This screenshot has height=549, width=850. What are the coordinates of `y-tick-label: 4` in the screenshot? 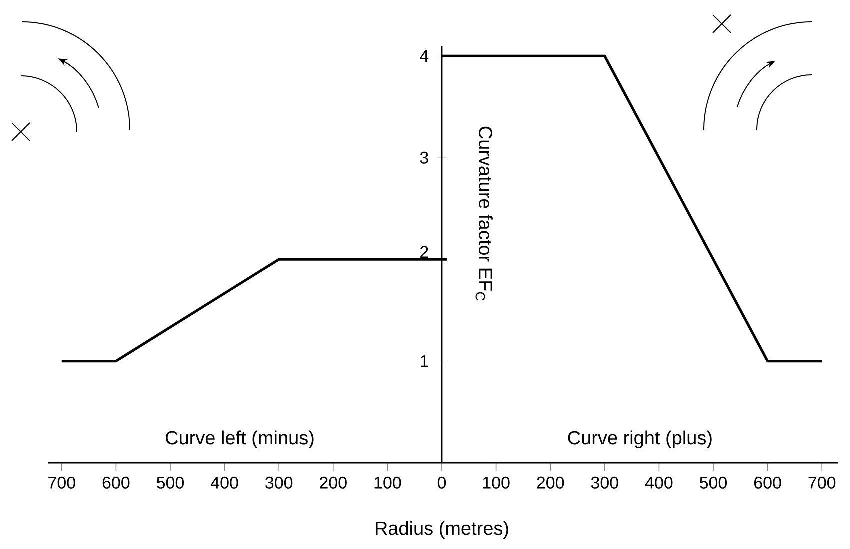 It's located at (424, 56).